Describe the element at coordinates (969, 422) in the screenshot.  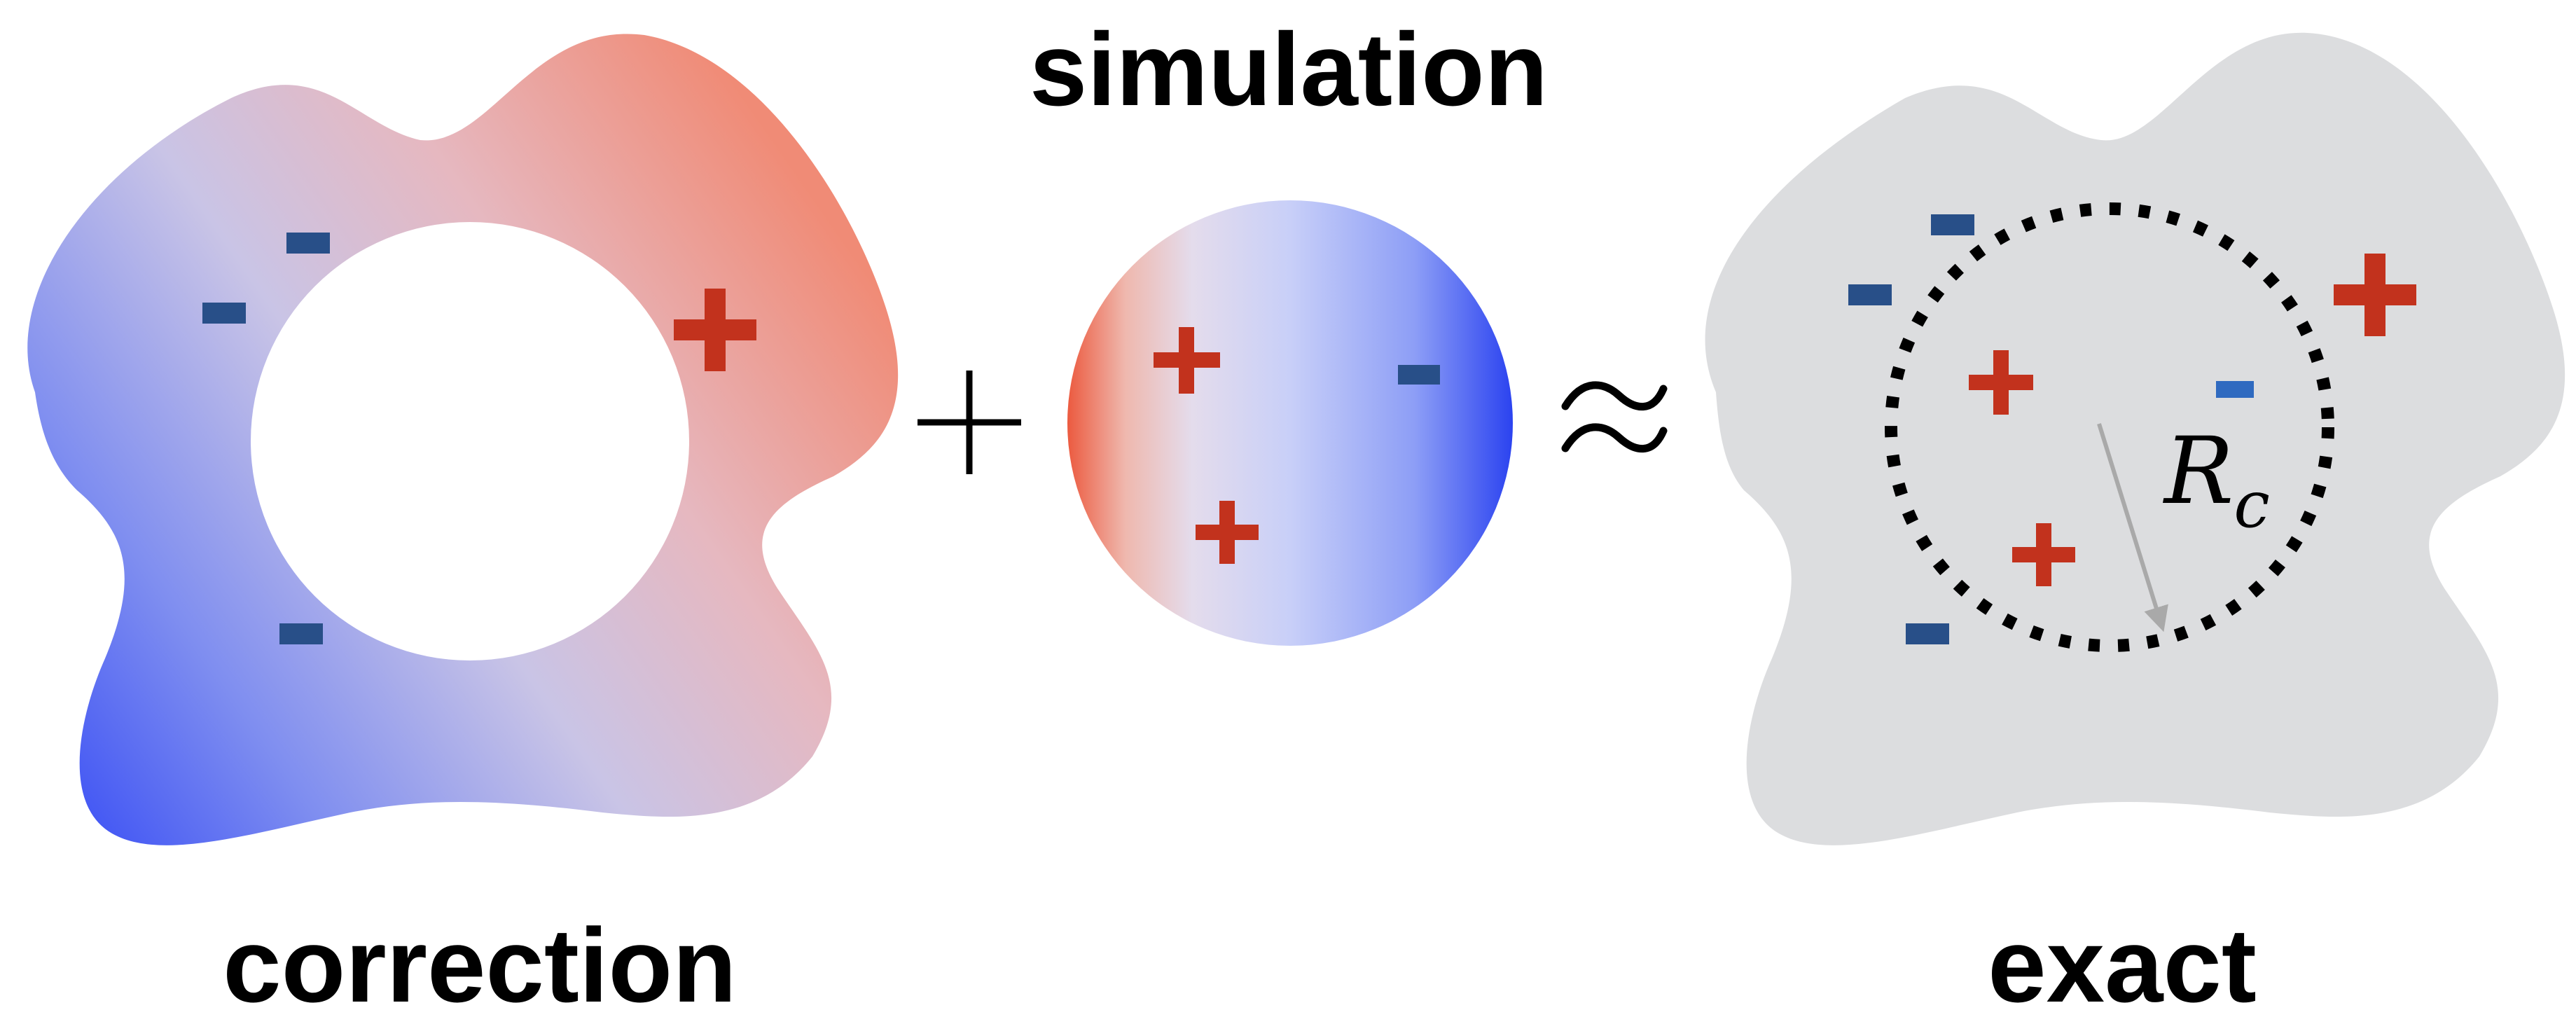
I see `plus-operator-icon` at that location.